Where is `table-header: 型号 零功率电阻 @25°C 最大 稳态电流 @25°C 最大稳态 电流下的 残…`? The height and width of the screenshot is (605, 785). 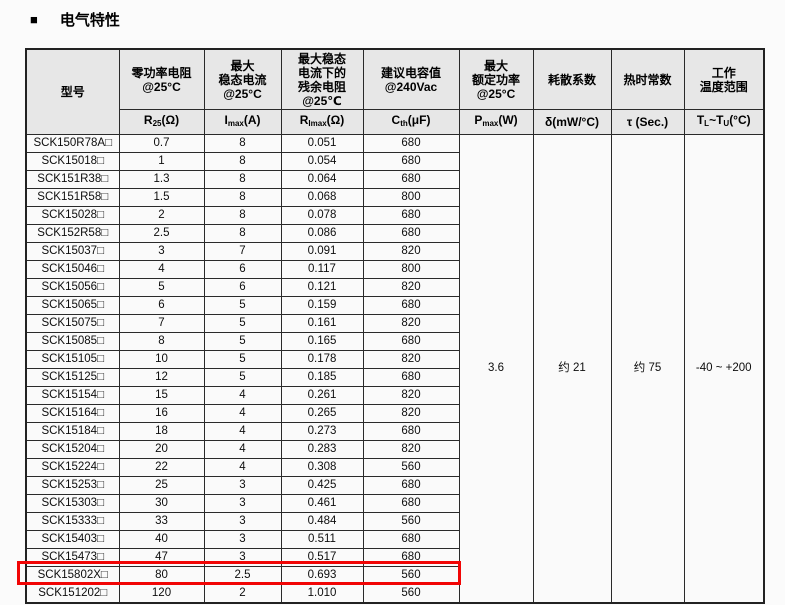 table-header: 型号 零功率电阻 @25°C 最大 稳态电流 @25°C 最大稳态 电流下的 残… is located at coordinates (395, 91).